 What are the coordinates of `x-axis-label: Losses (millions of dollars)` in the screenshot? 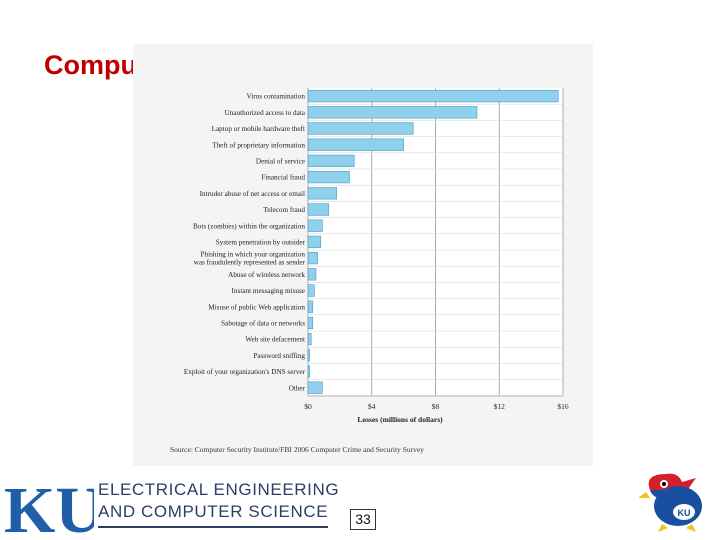 It's located at (400, 419).